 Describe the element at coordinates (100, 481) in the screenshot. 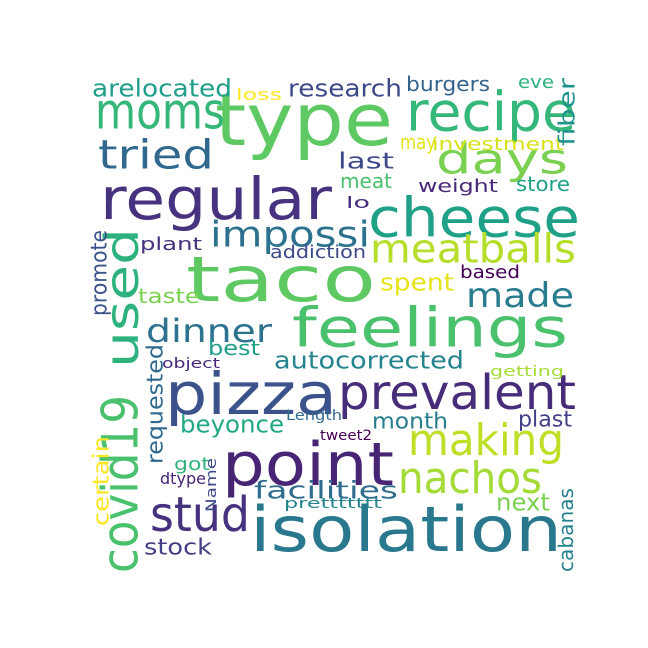

I see `word-certain: certain` at that location.